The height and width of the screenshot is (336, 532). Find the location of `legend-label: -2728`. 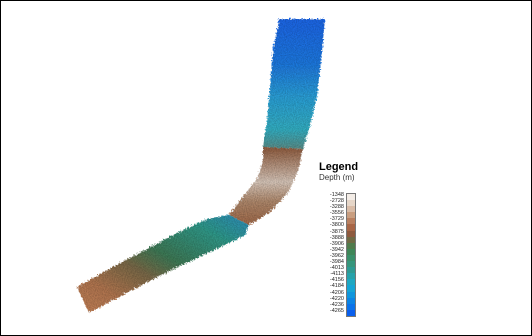

legend-label: -2728 is located at coordinates (336, 201).